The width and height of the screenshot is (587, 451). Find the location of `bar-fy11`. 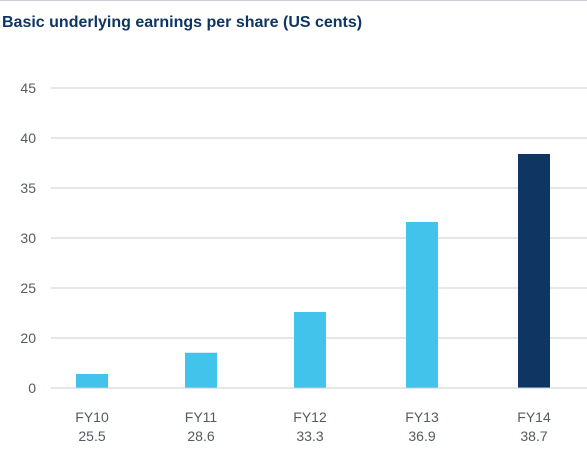

bar-fy11 is located at coordinates (201, 370).